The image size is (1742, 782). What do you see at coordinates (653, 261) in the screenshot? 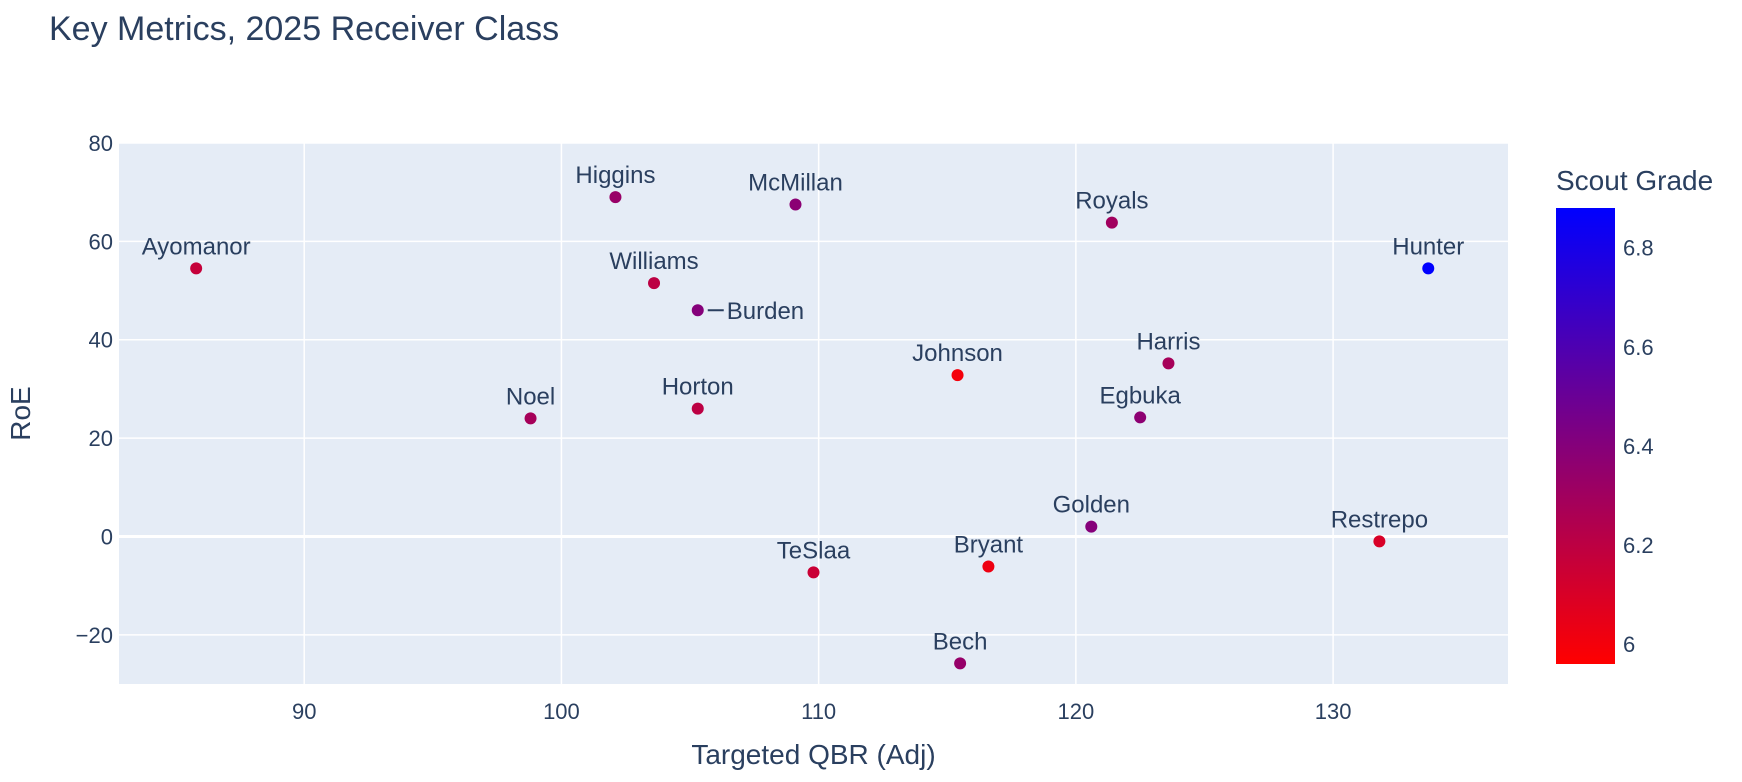
I see `point-label: Williams` at bounding box center [653, 261].